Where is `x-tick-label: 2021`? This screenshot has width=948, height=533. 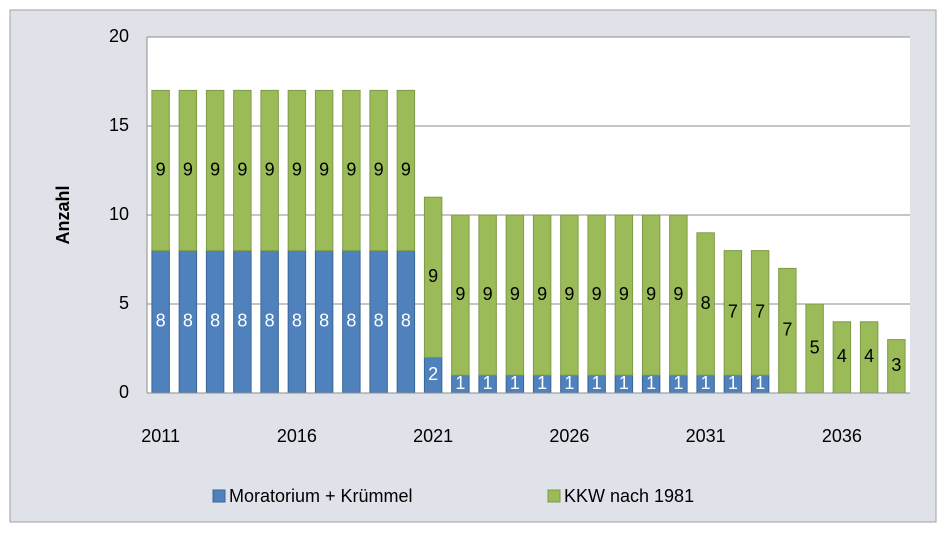
x-tick-label: 2021 is located at coordinates (433, 436).